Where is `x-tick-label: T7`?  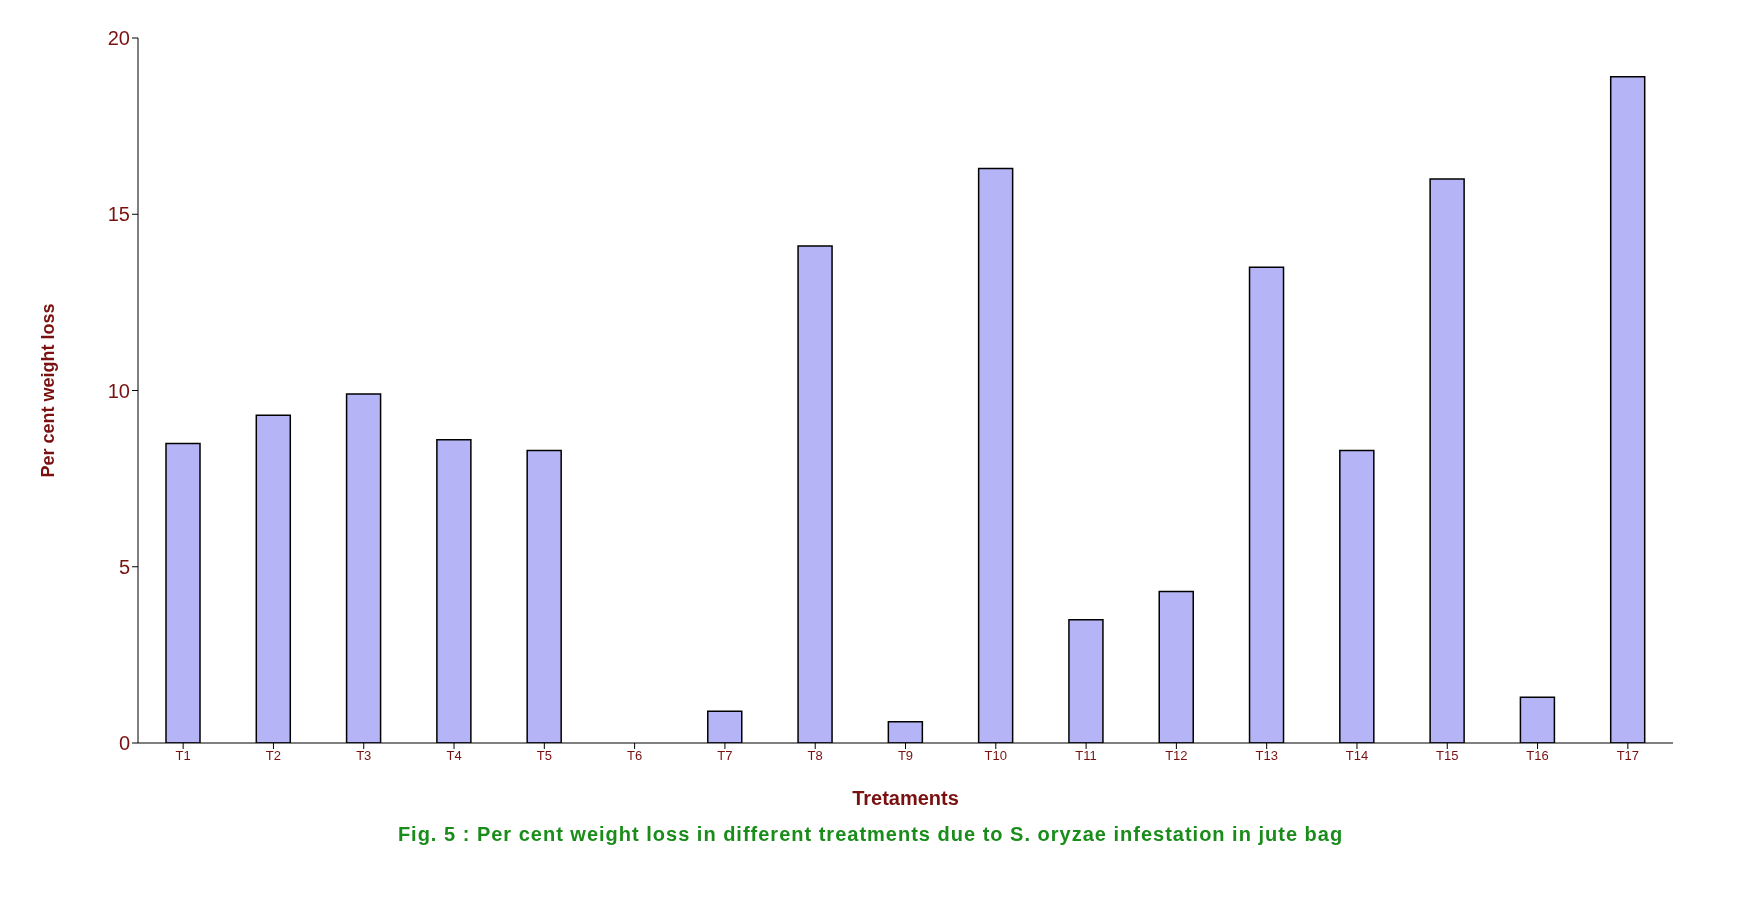 x-tick-label: T7 is located at coordinates (725, 756).